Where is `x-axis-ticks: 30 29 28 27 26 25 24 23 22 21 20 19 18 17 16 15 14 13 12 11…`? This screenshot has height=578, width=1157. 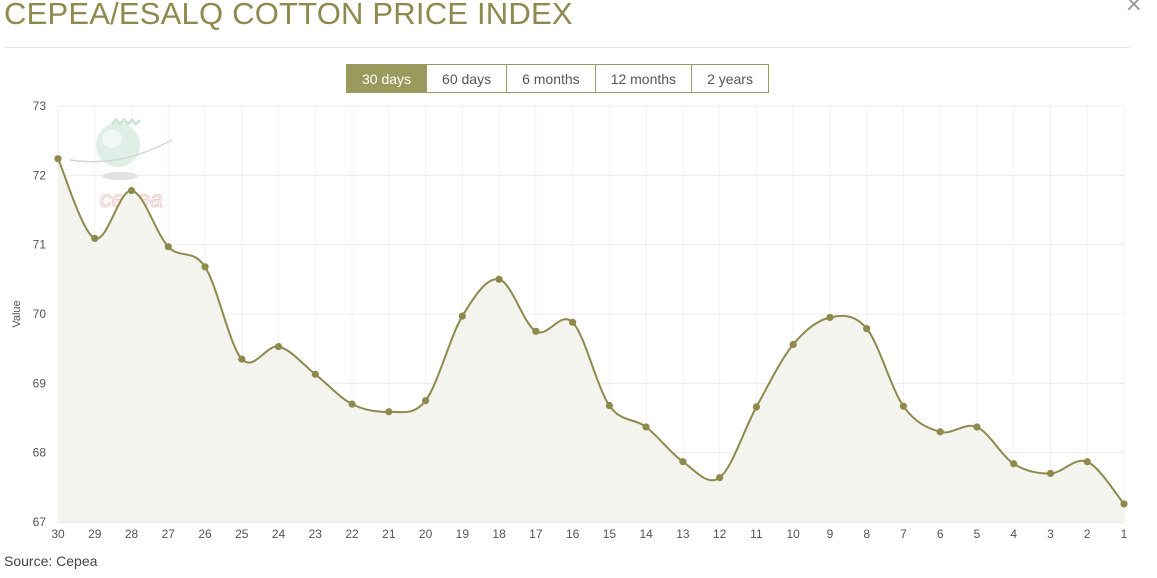 x-axis-ticks: 30 29 28 27 26 25 24 23 22 21 20 19 18 17 16 15 14 13 12 11… is located at coordinates (589, 534).